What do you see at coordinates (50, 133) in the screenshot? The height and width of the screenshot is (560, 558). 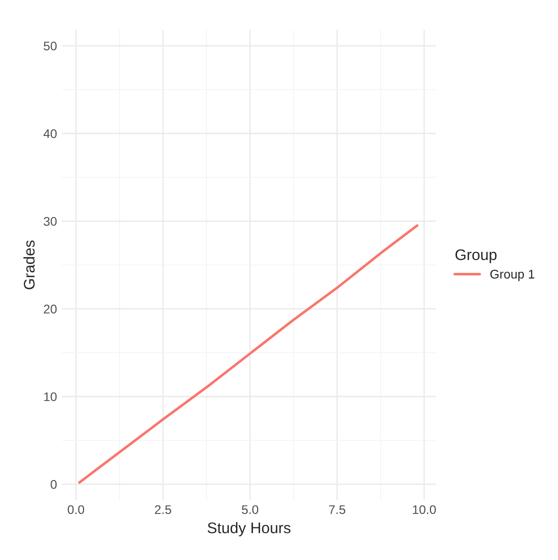 I see `y-tick-label: 40` at bounding box center [50, 133].